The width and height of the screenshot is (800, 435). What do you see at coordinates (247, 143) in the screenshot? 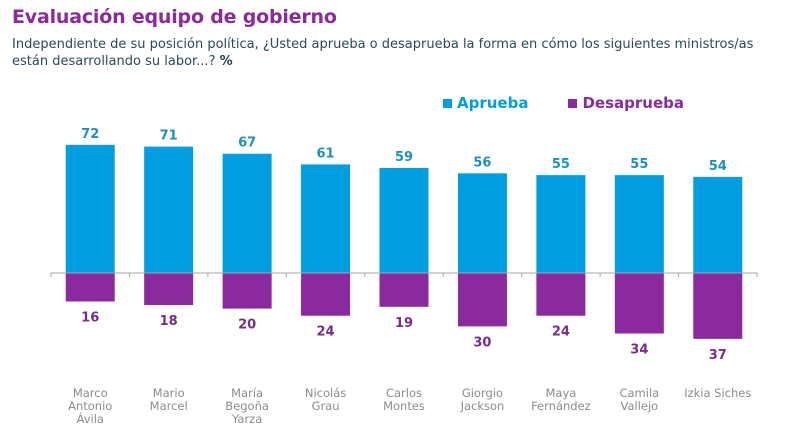
I see `data-label-aprueba: 67` at bounding box center [247, 143].